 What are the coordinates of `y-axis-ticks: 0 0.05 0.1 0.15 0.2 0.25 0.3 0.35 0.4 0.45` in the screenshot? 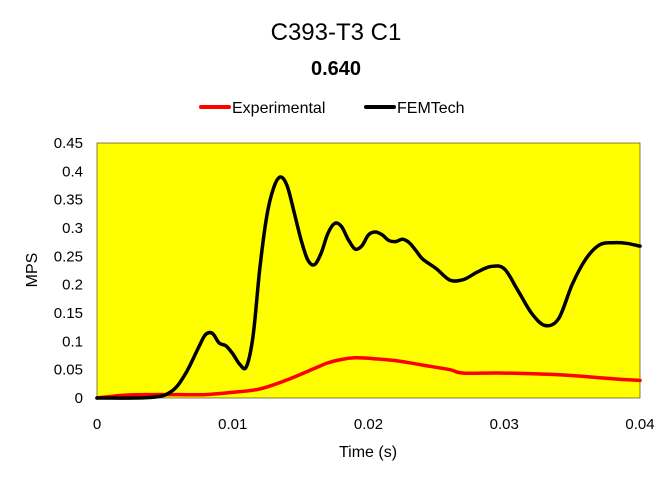 It's located at (68, 271).